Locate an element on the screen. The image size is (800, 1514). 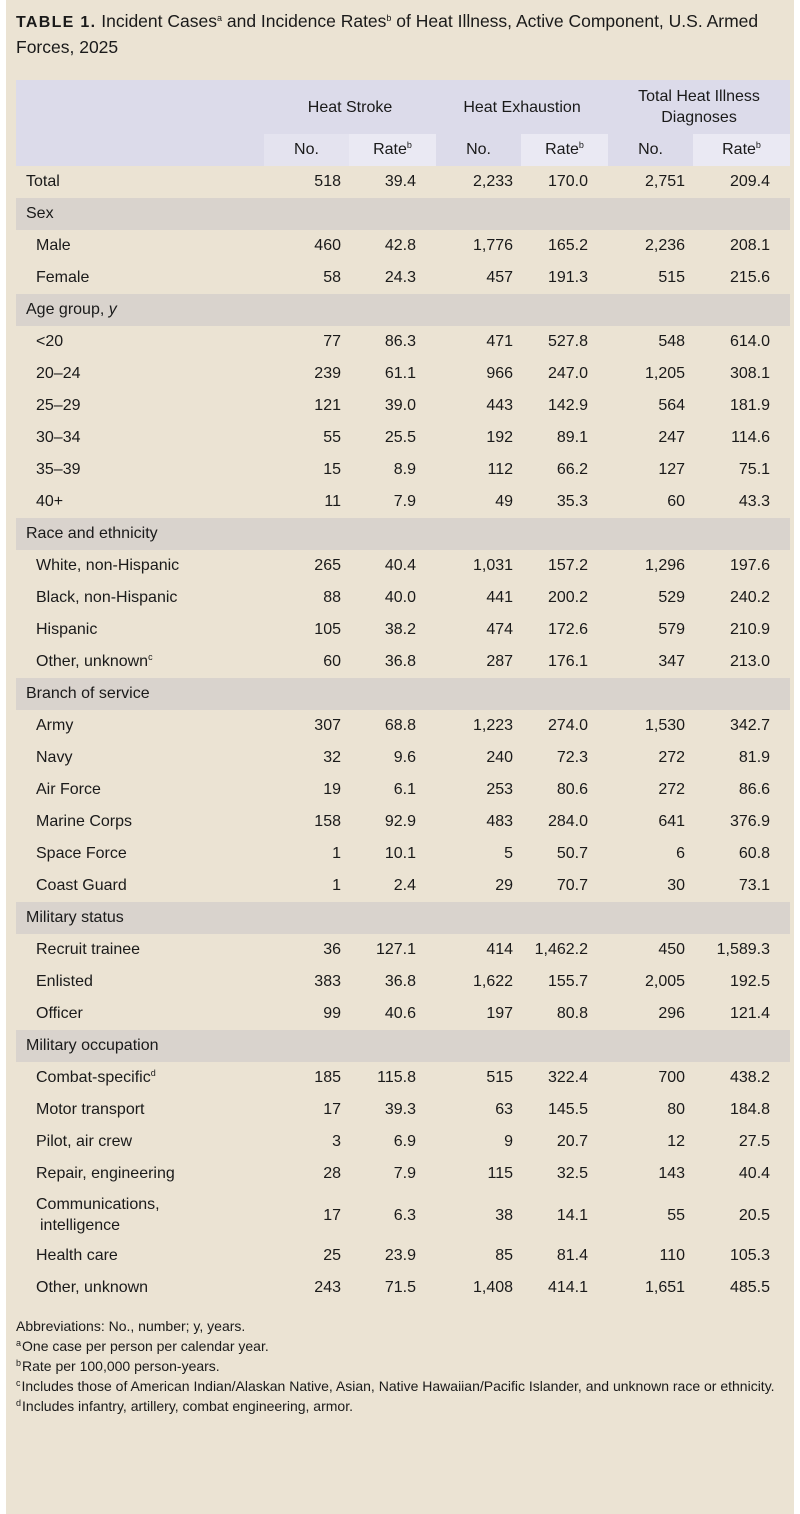
row-label-text: 30–34 is located at coordinates (58, 437).